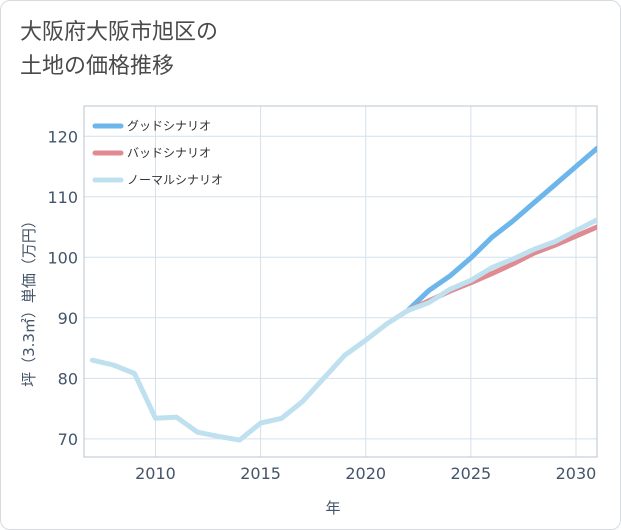  What do you see at coordinates (175, 180) in the screenshot?
I see `legend-label: ノーマルシナリオ` at bounding box center [175, 180].